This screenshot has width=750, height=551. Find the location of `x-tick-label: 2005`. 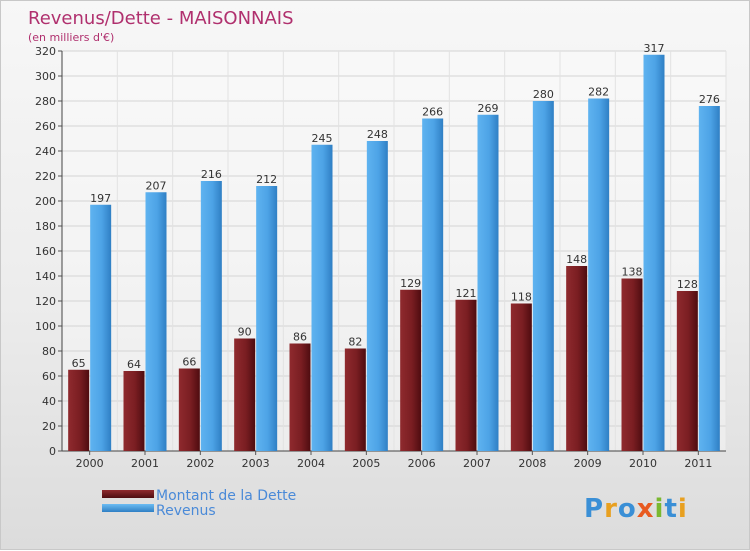

x-tick-label: 2005 is located at coordinates (366, 463).